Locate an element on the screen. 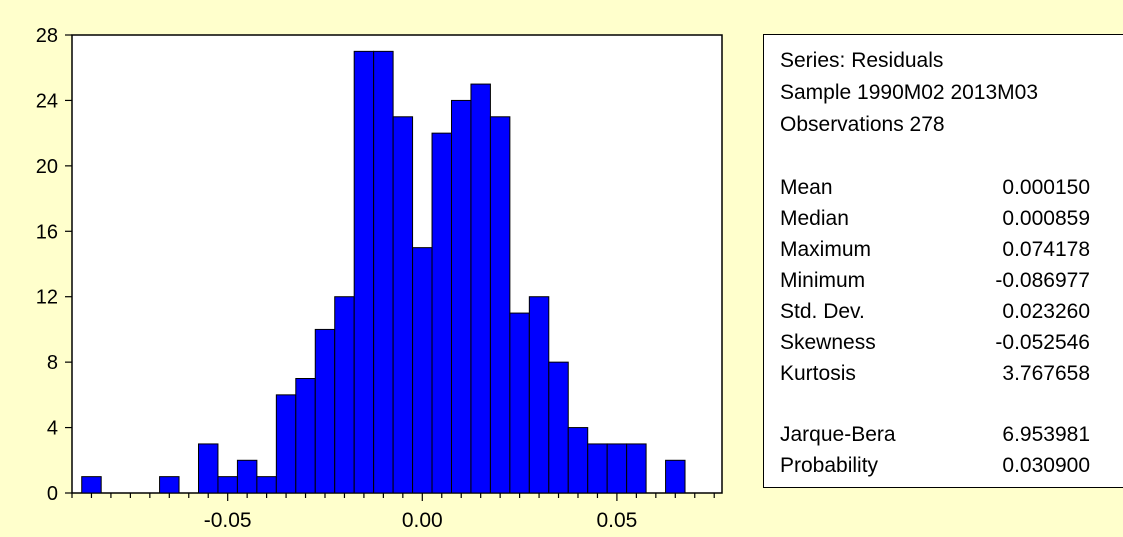 This screenshot has height=537, width=1123. y-tick-label: 12 is located at coordinates (47, 298).